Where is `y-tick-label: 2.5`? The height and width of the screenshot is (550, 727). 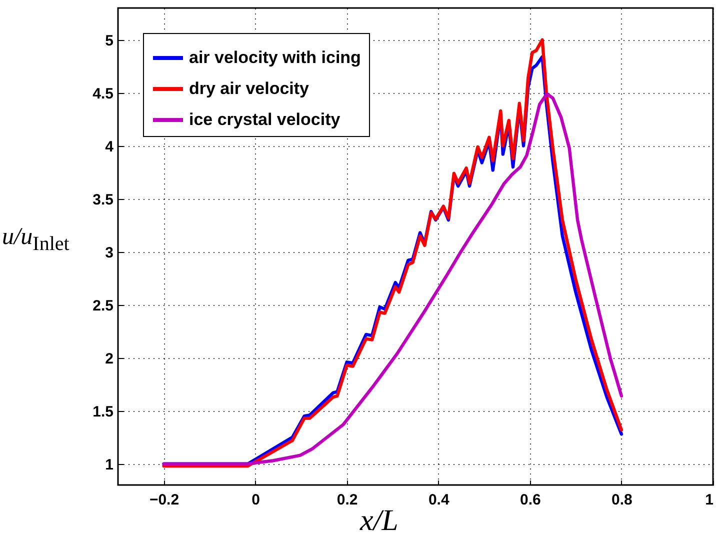 y-tick-label: 2.5 is located at coordinates (103, 305).